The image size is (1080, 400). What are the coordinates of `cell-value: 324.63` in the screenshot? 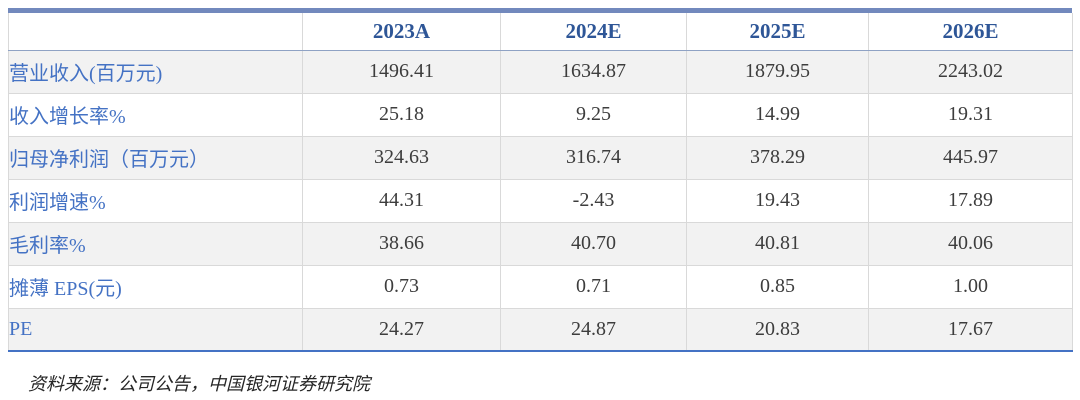 It's located at (401, 157).